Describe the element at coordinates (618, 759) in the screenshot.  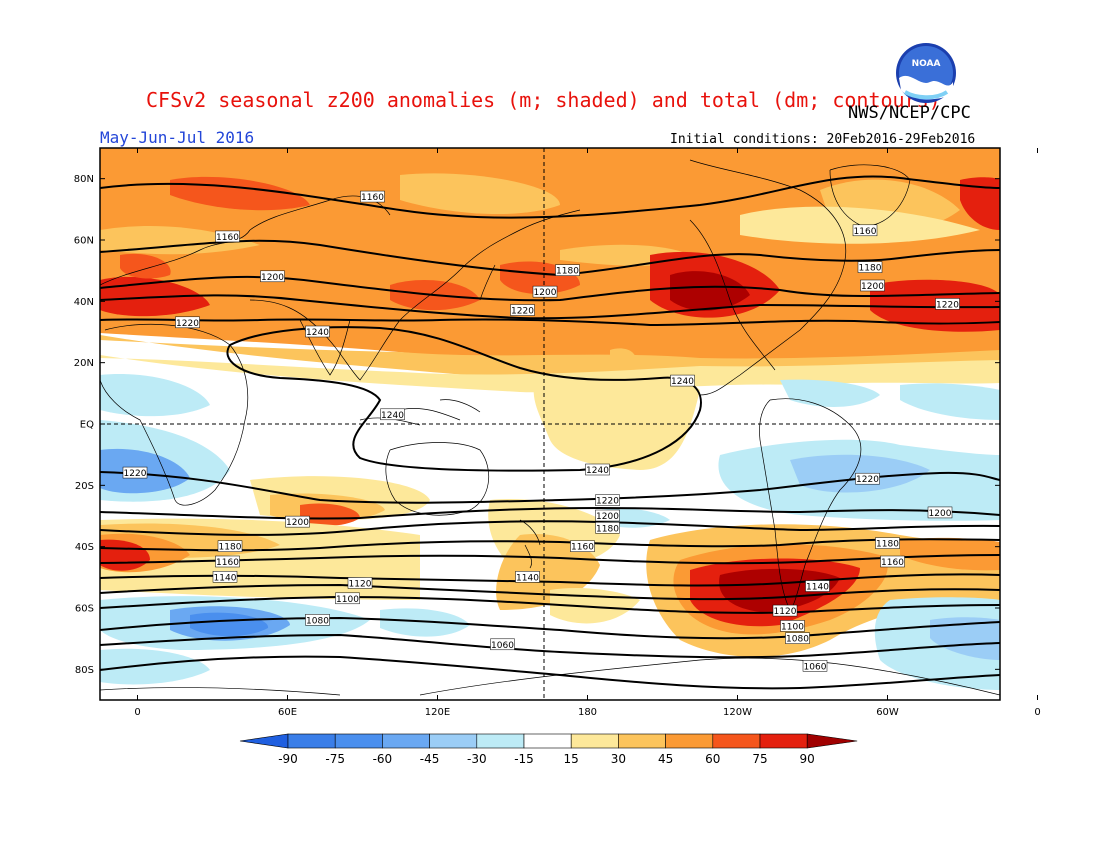
I see `colorbar-tick-label: 30` at that location.